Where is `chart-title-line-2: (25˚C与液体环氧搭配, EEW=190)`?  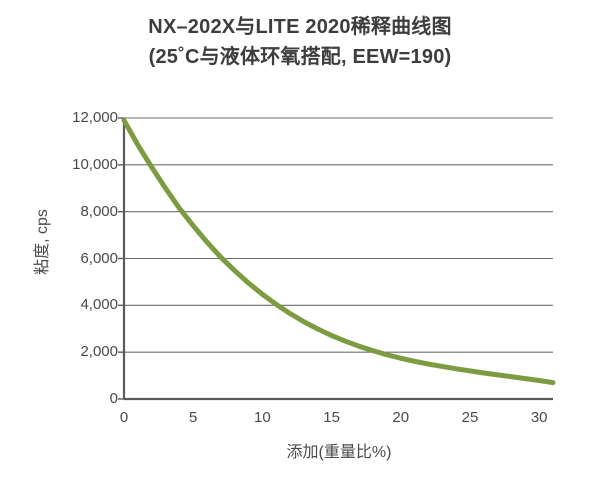
chart-title-line-2: (25˚C与液体环氧搭配, EEW=190) is located at coordinates (300, 57).